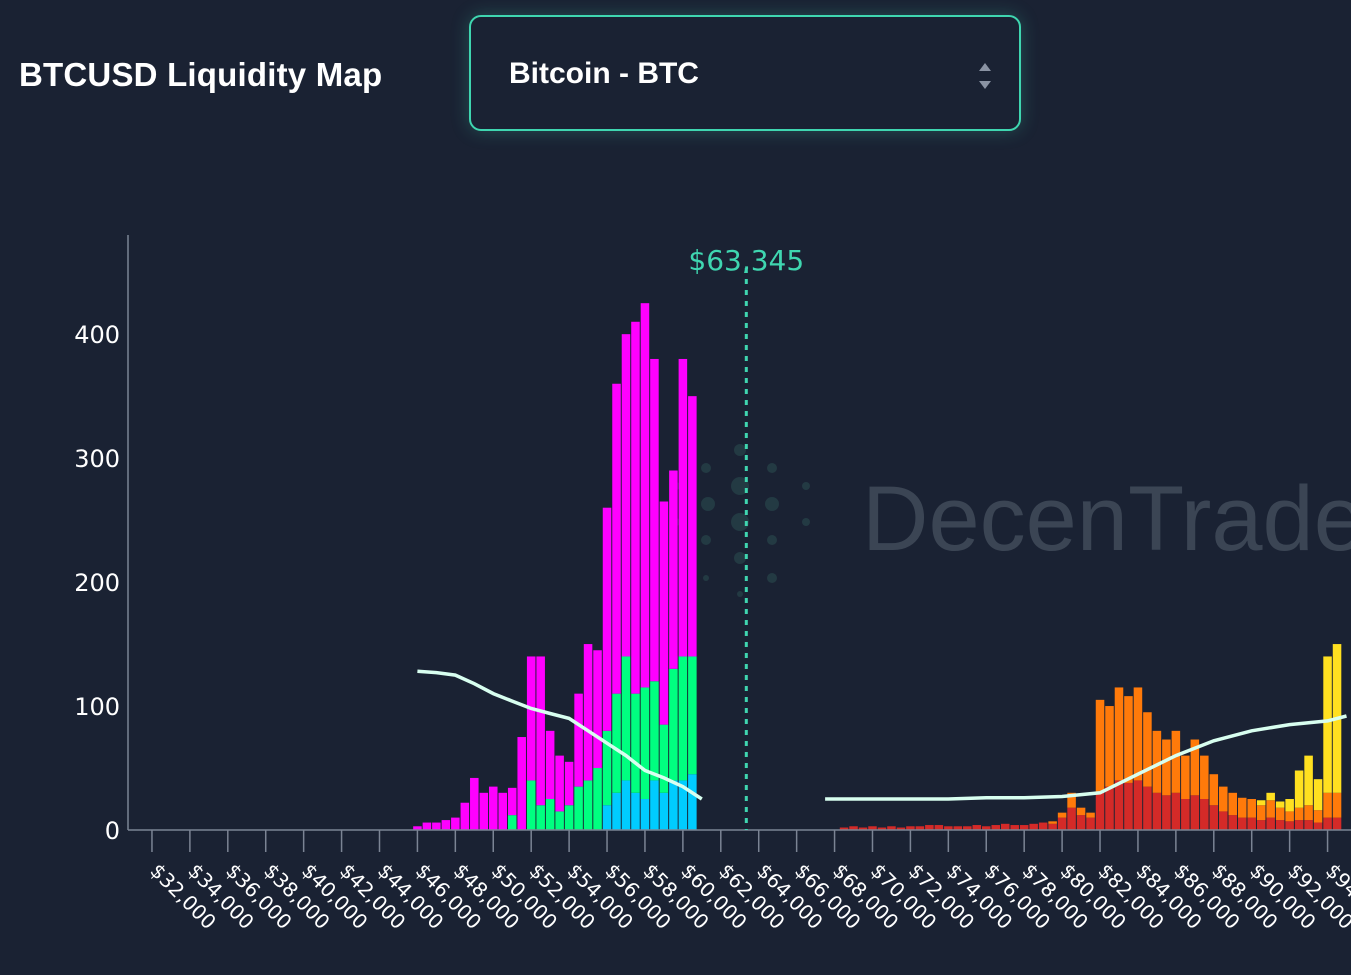 This screenshot has height=975, width=1351. What do you see at coordinates (97, 459) in the screenshot?
I see `y-tick-label: 300` at bounding box center [97, 459].